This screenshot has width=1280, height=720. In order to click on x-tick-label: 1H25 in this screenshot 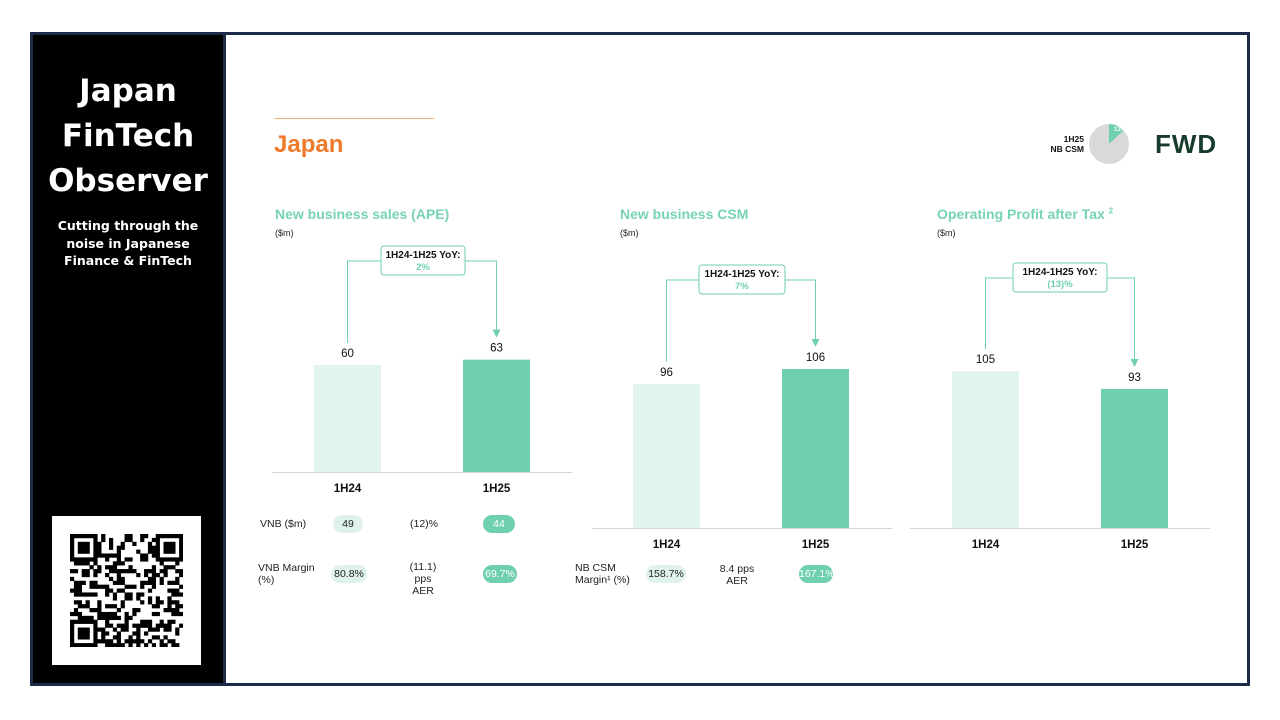, I will do `click(497, 489)`.